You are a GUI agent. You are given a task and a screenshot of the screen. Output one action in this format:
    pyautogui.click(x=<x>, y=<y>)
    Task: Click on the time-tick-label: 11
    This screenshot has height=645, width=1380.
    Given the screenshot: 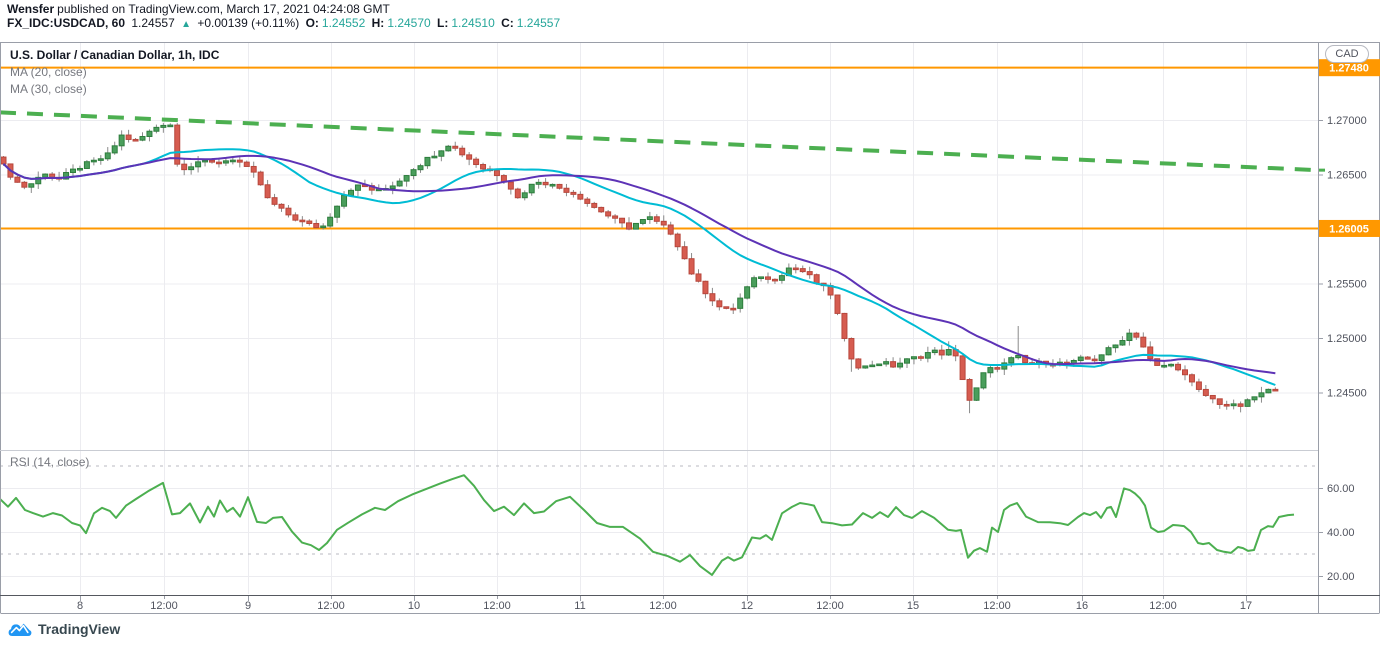 What is the action you would take?
    pyautogui.click(x=579, y=606)
    